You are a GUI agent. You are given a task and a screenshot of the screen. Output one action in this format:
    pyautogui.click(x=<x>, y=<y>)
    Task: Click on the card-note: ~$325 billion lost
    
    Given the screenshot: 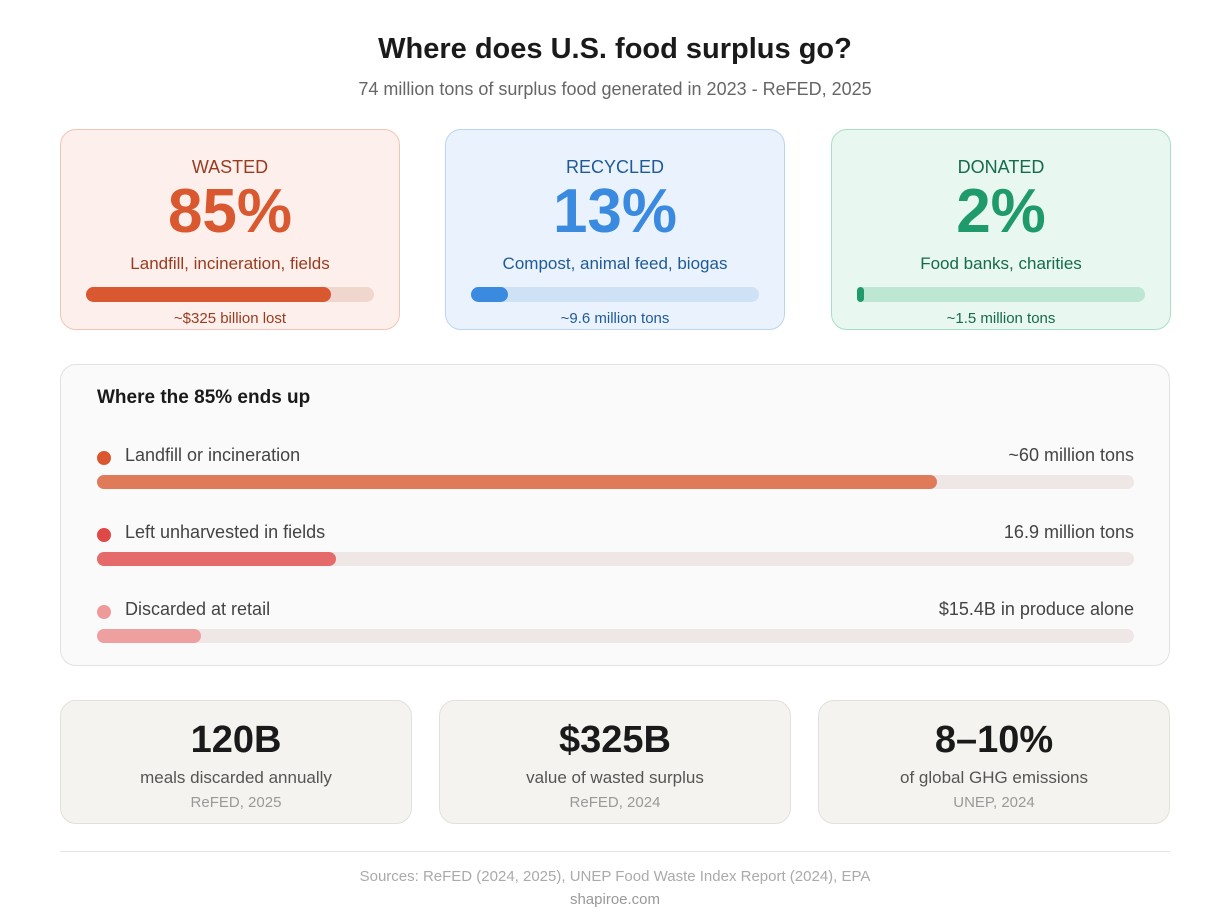 What is the action you would take?
    pyautogui.click(x=230, y=318)
    